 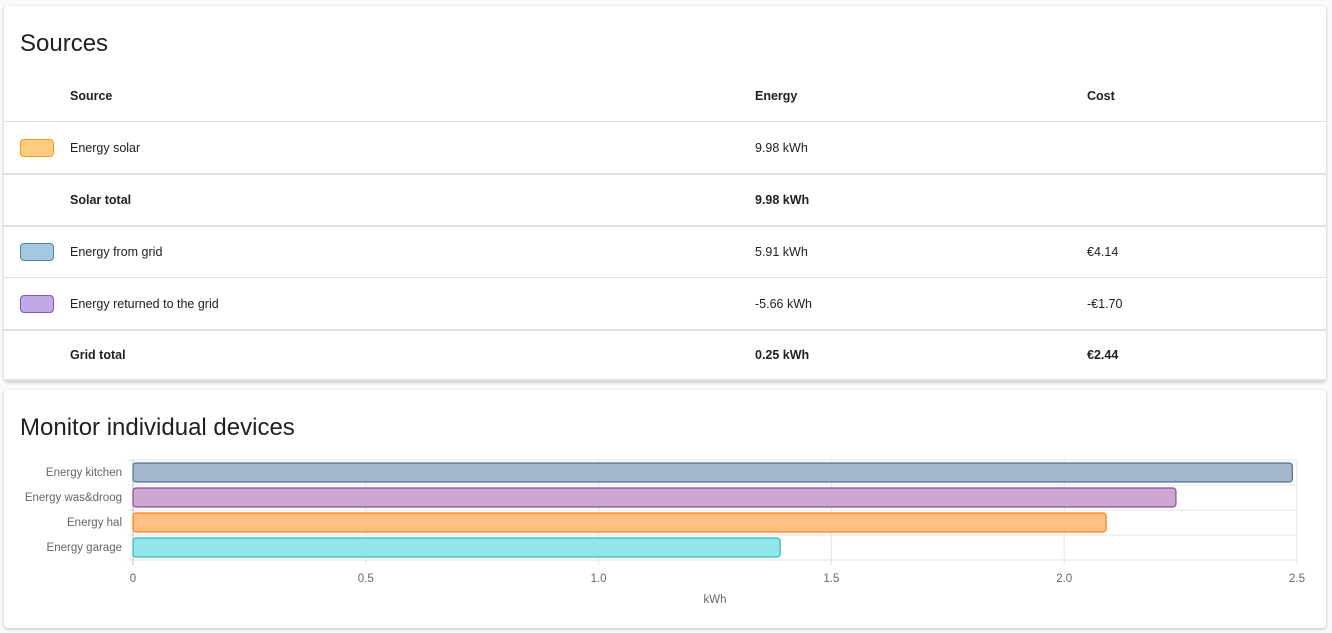 What do you see at coordinates (84, 548) in the screenshot?
I see `y-category-label: Energy garage` at bounding box center [84, 548].